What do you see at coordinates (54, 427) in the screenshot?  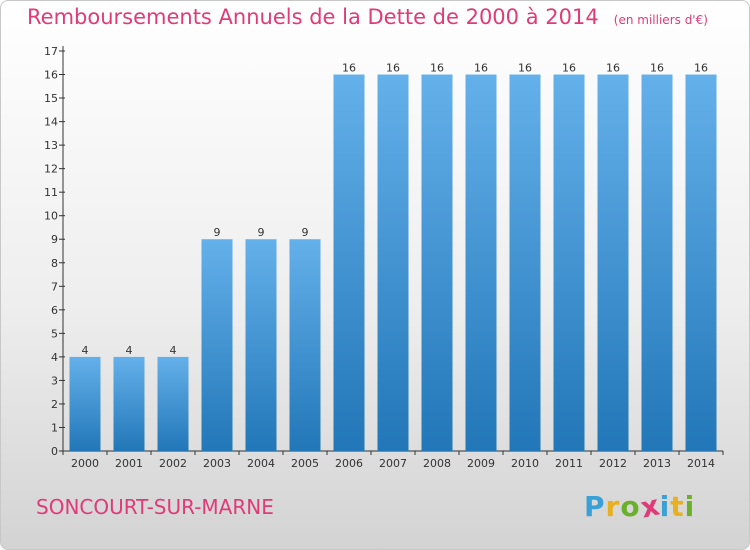 I see `y-tick-label: 1` at bounding box center [54, 427].